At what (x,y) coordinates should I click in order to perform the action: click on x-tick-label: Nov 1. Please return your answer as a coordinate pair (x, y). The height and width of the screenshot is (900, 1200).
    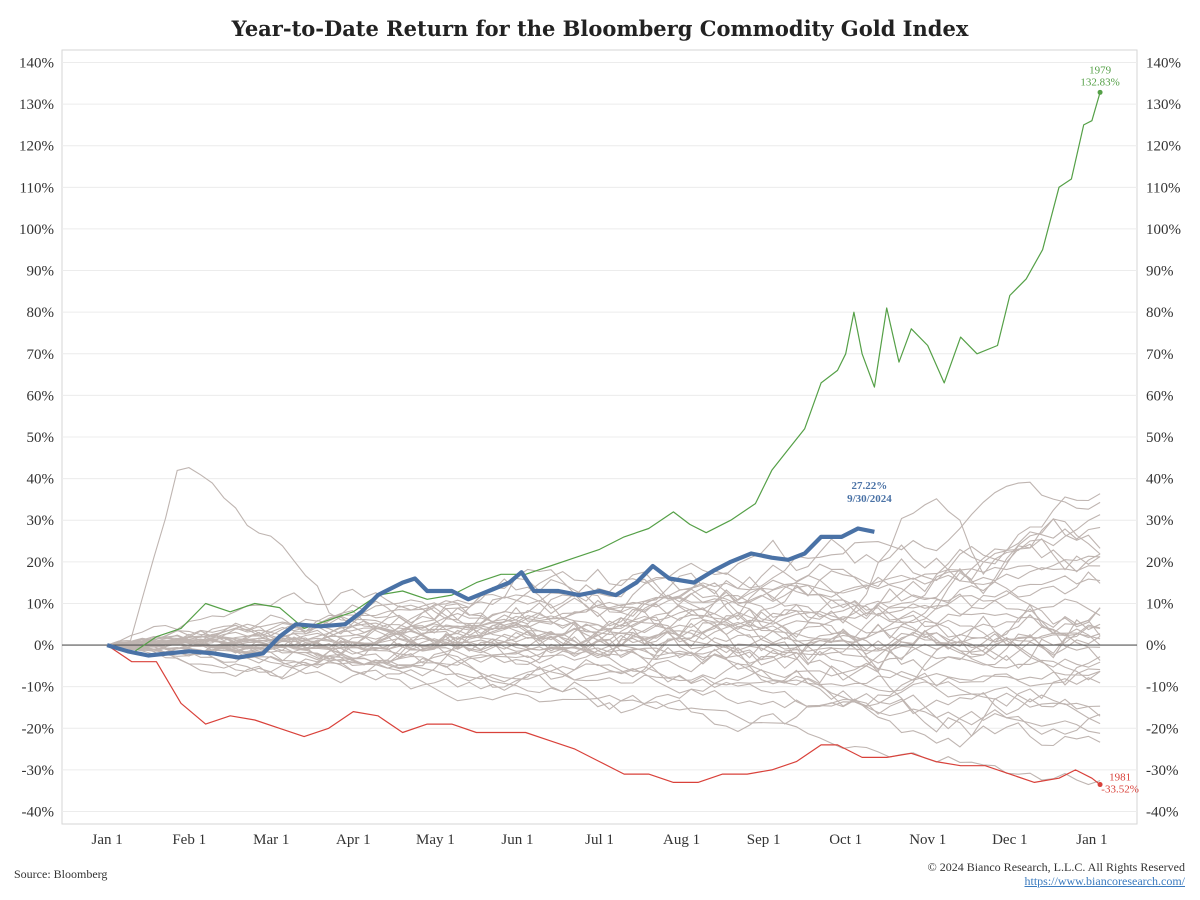
    Looking at the image, I should click on (927, 840).